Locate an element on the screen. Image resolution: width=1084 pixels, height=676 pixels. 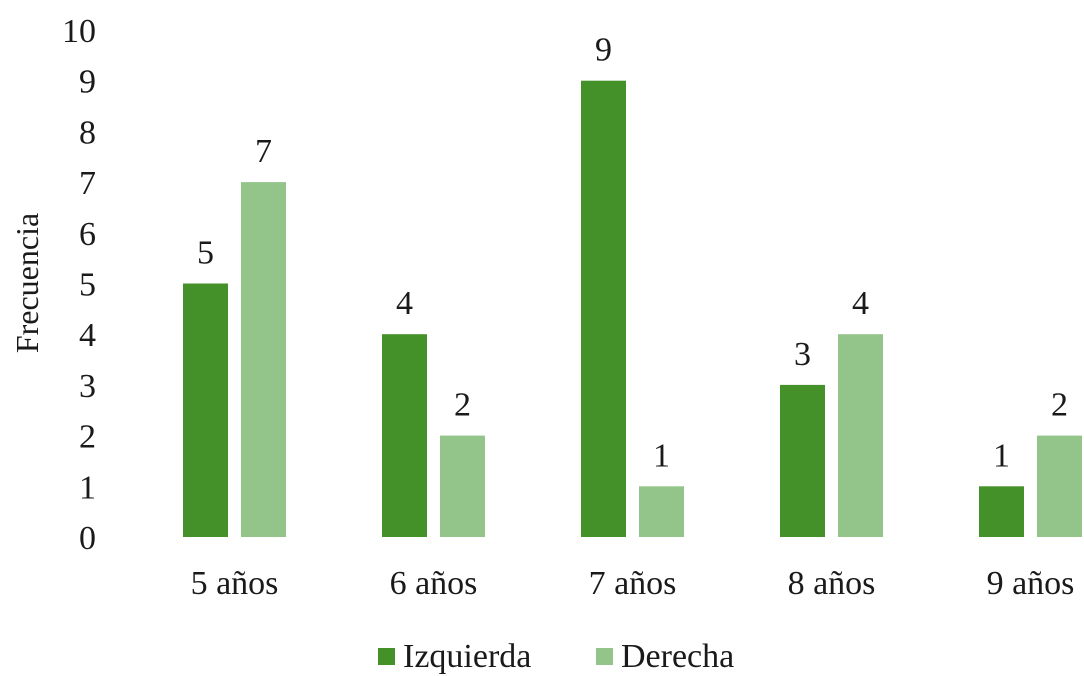
legend: Izquierda Derecha is located at coordinates (556, 656).